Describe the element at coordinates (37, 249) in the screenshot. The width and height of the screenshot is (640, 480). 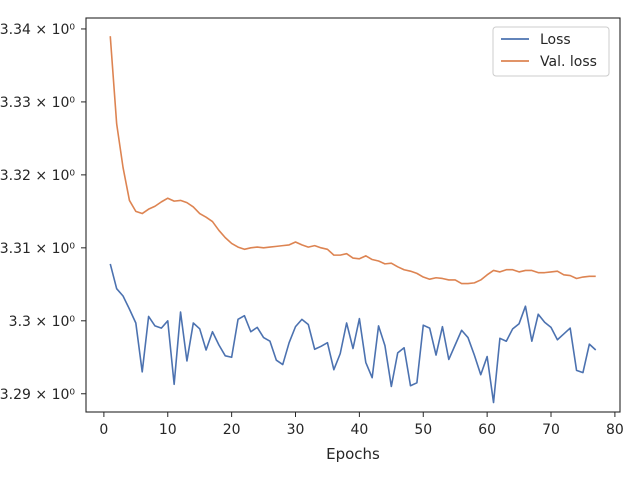
I see `y-tick-label: 3.31 × 10⁰` at that location.